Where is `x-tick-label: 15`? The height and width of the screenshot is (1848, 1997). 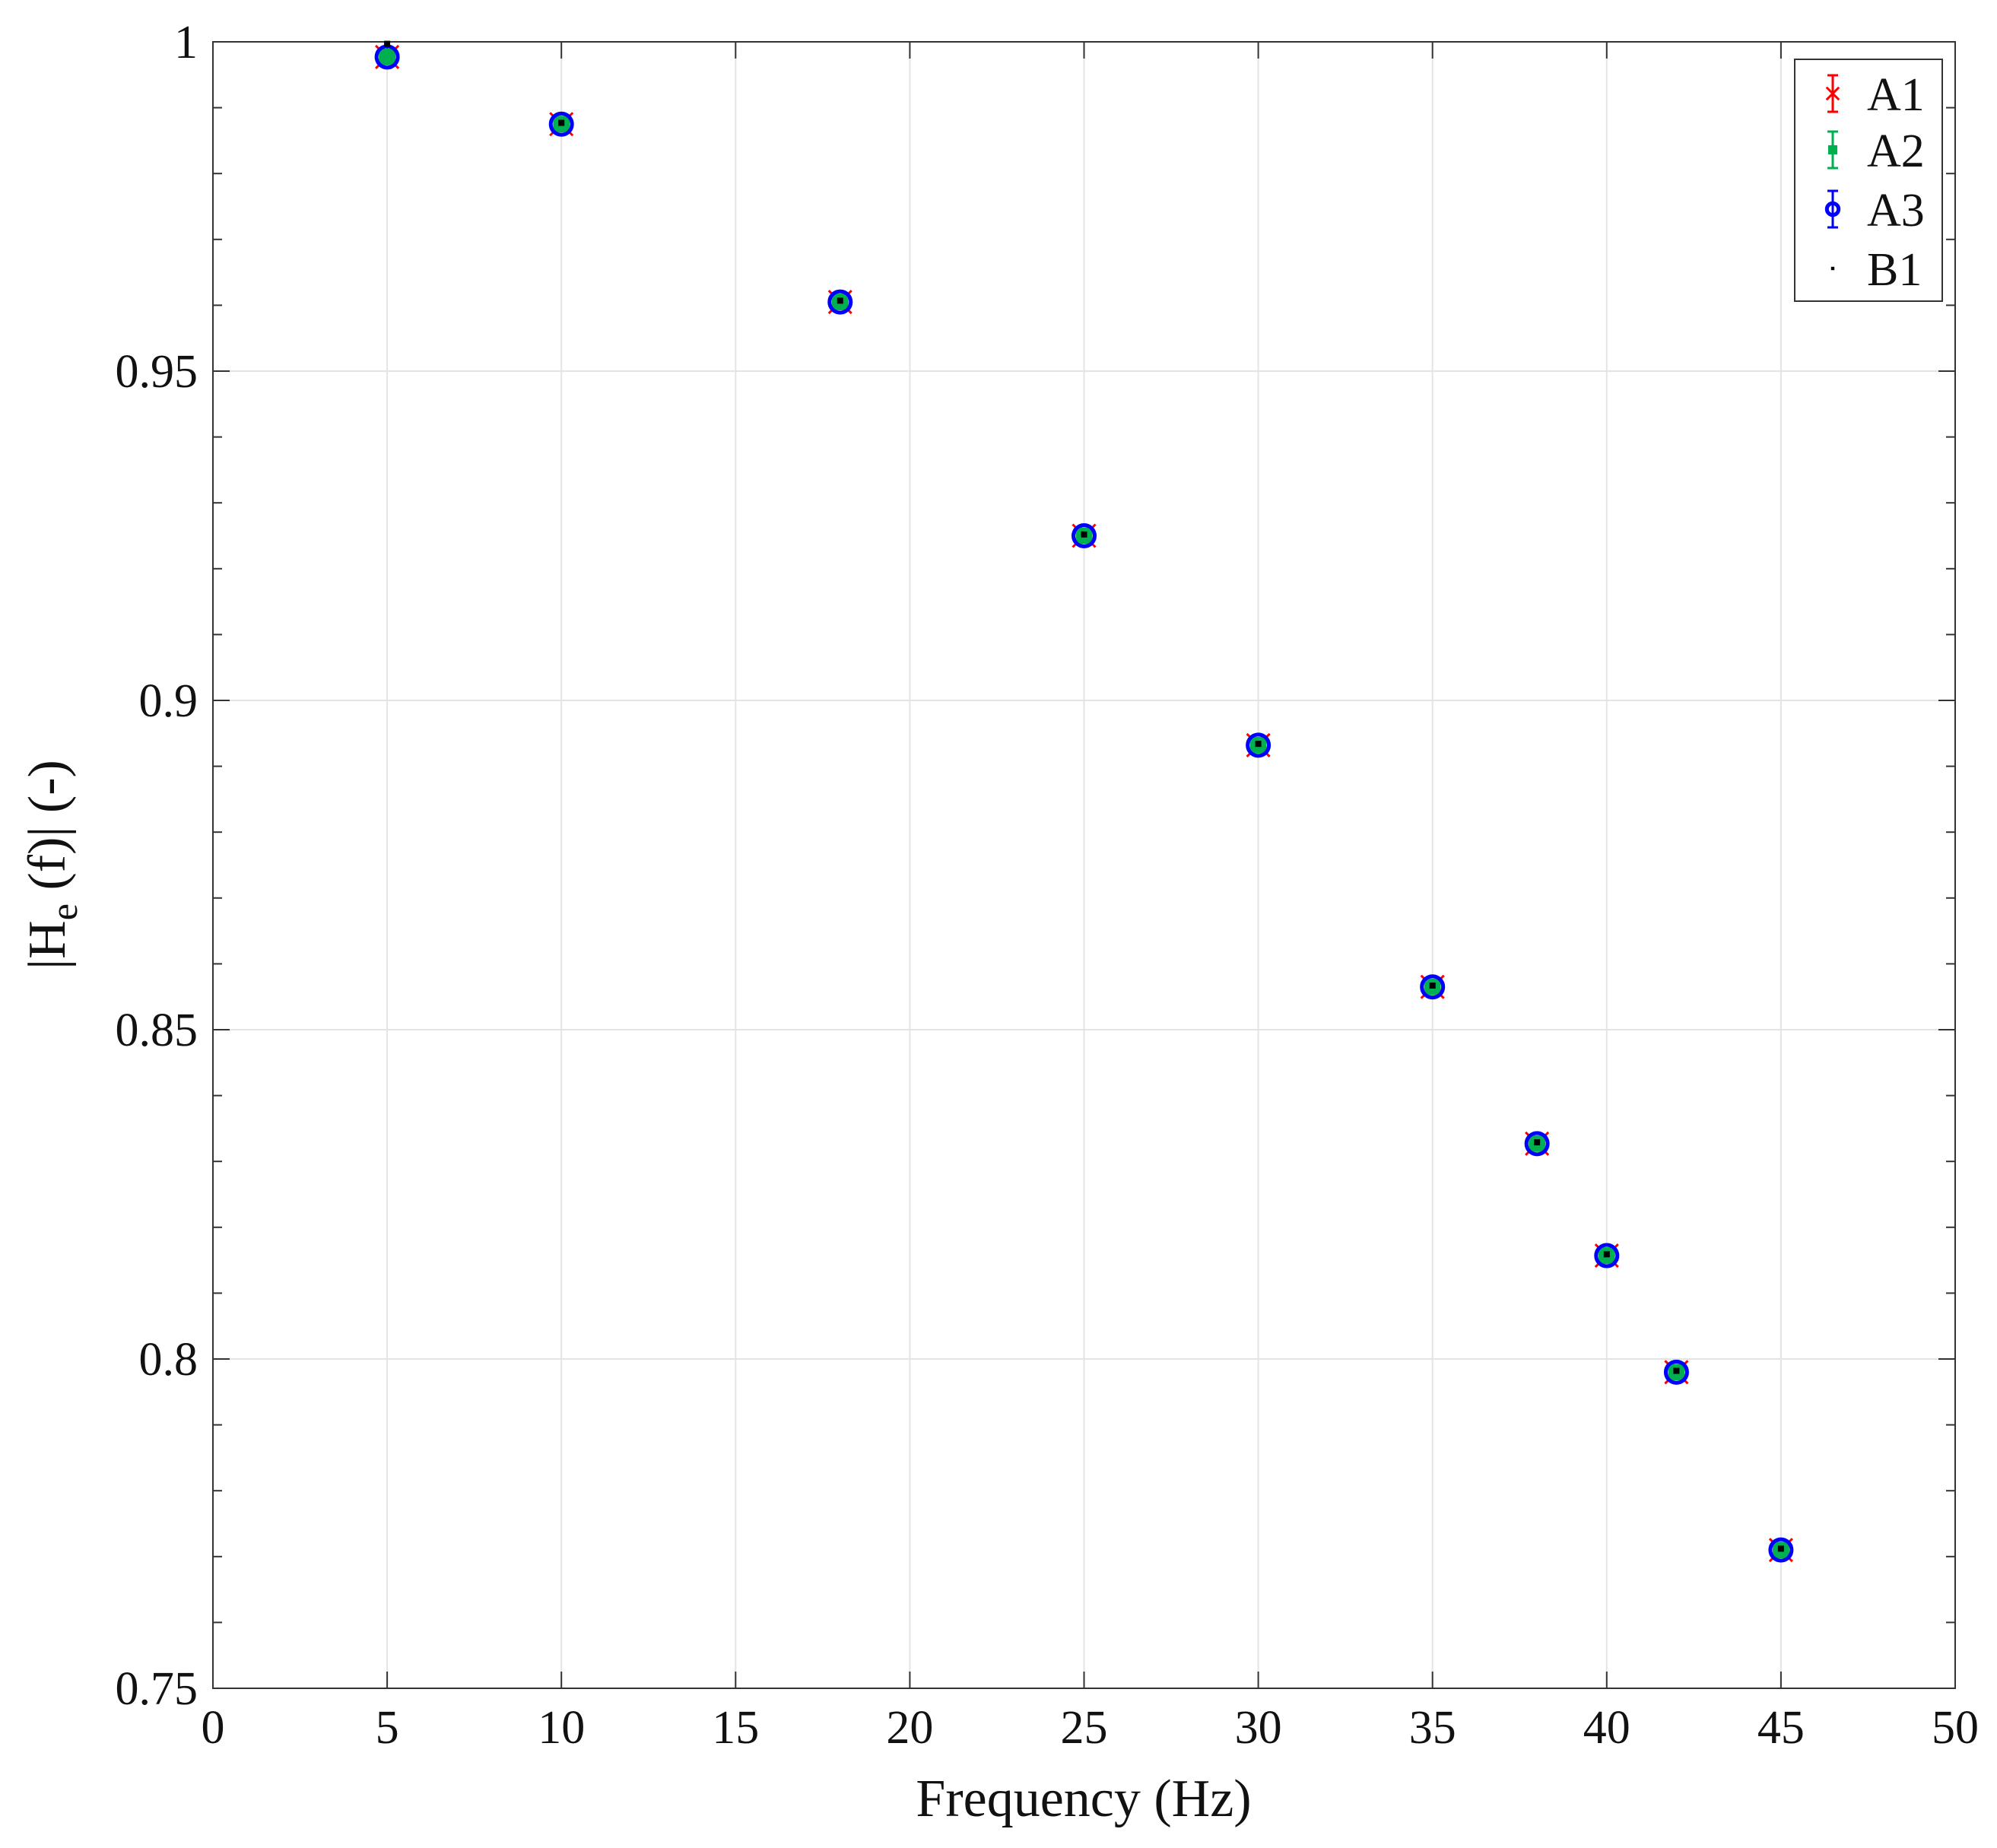 x-tick-label: 15 is located at coordinates (735, 1728).